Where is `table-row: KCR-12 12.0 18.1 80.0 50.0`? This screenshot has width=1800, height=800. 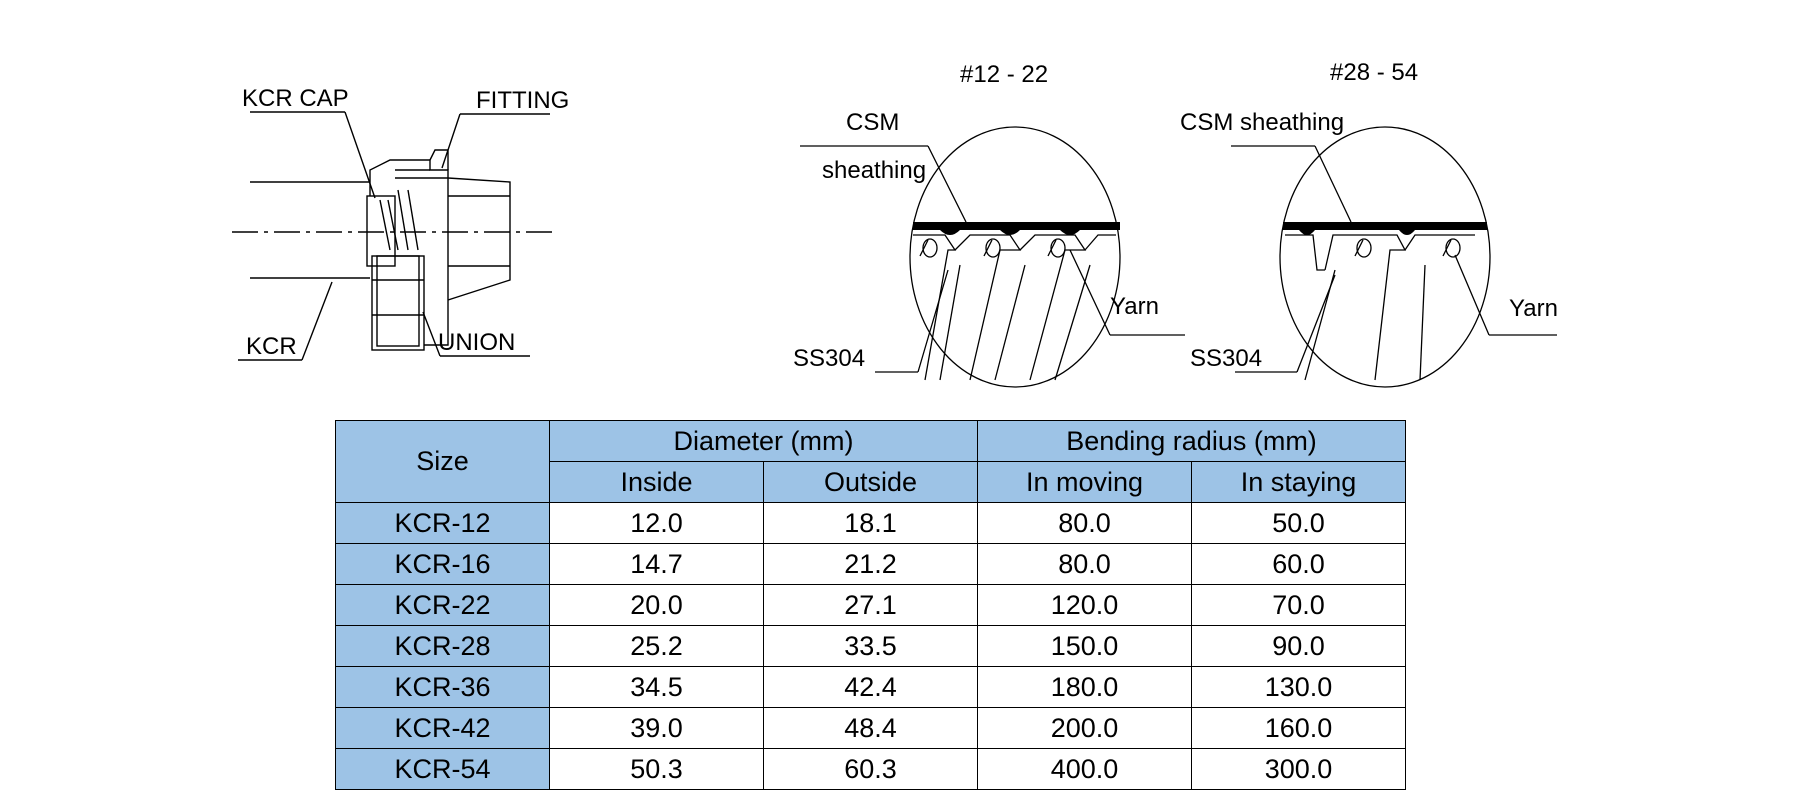
table-row: KCR-12 12.0 18.1 80.0 50.0 is located at coordinates (870, 523).